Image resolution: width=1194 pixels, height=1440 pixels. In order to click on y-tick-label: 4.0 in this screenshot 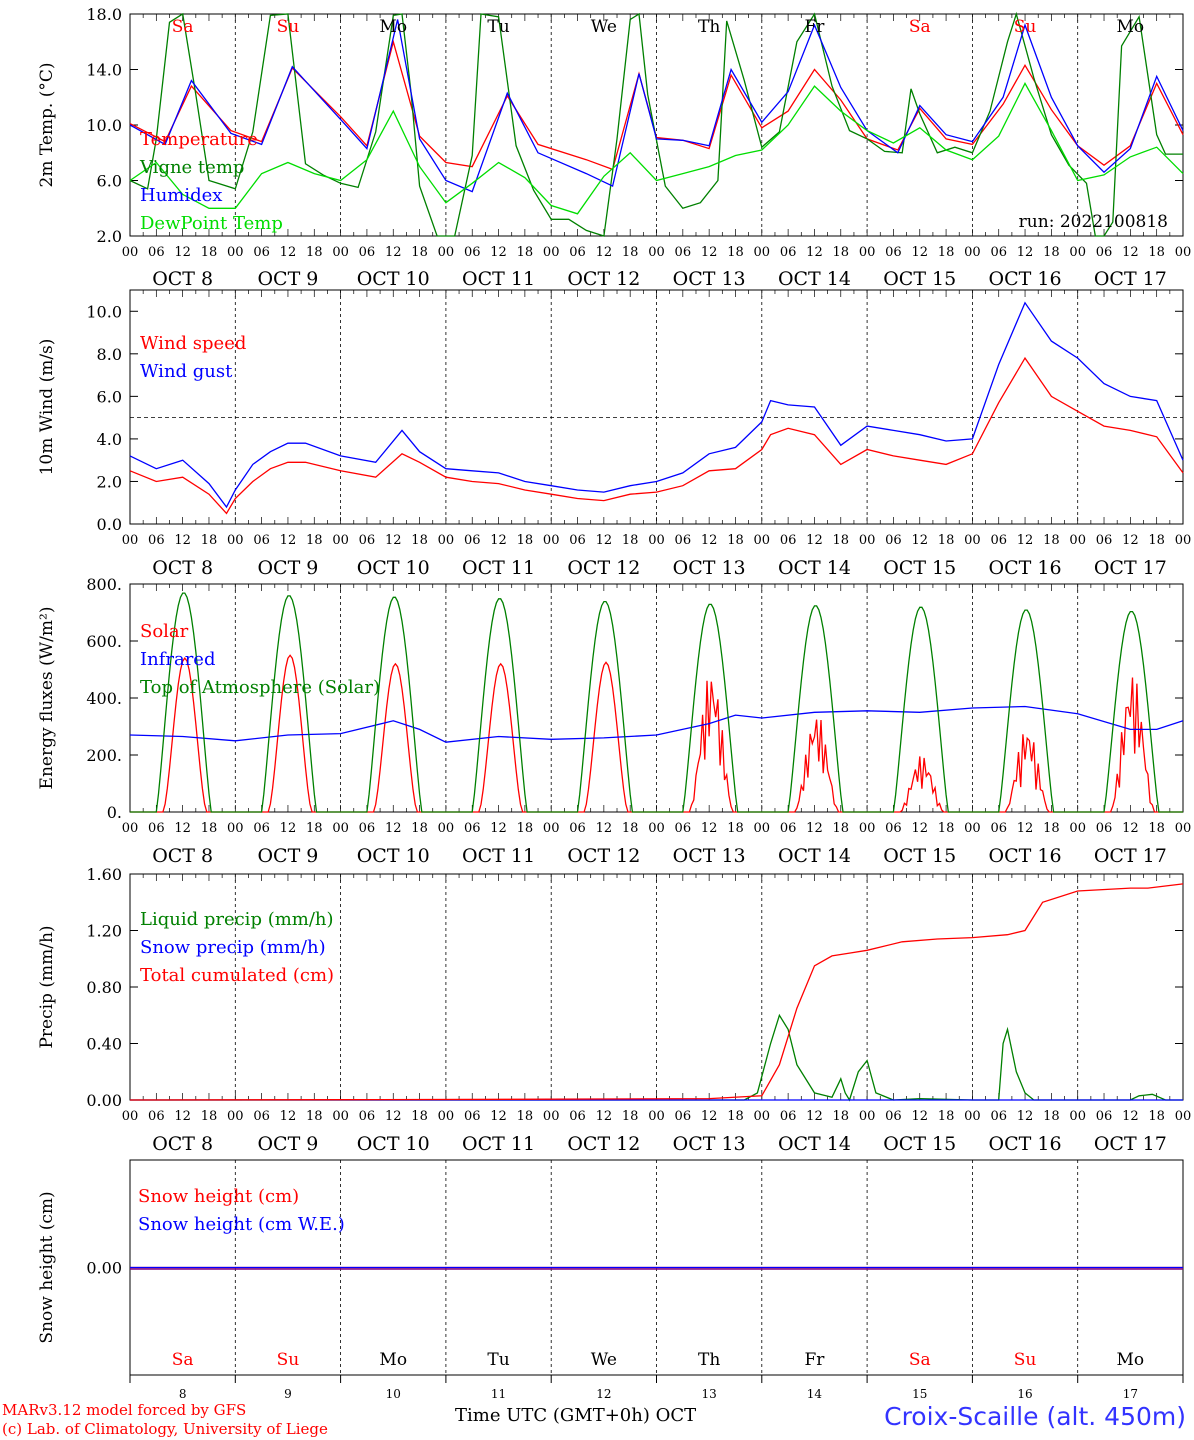, I will do `click(109, 439)`.